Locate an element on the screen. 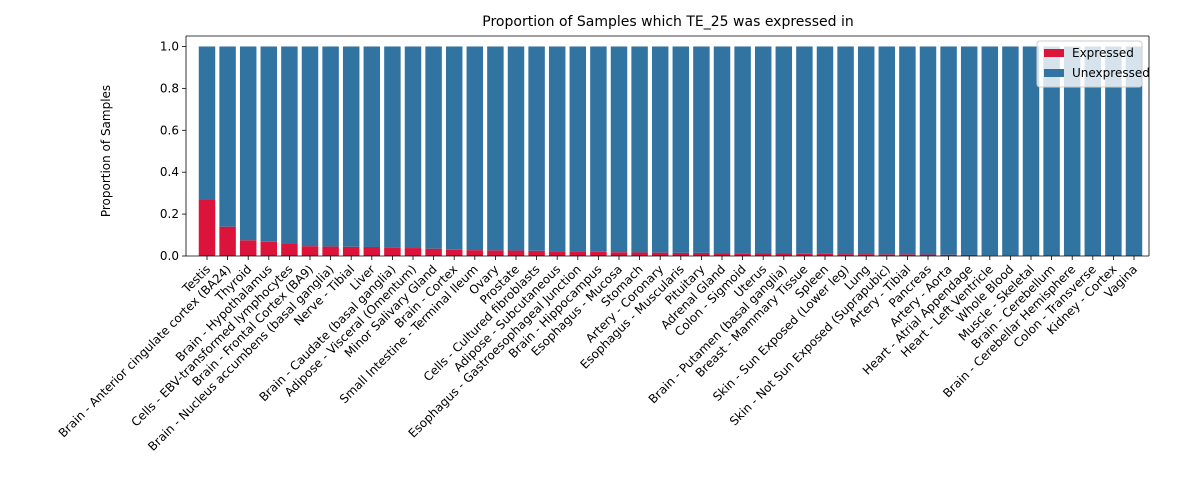  legend-swatch-unexpressed is located at coordinates (1054, 73).